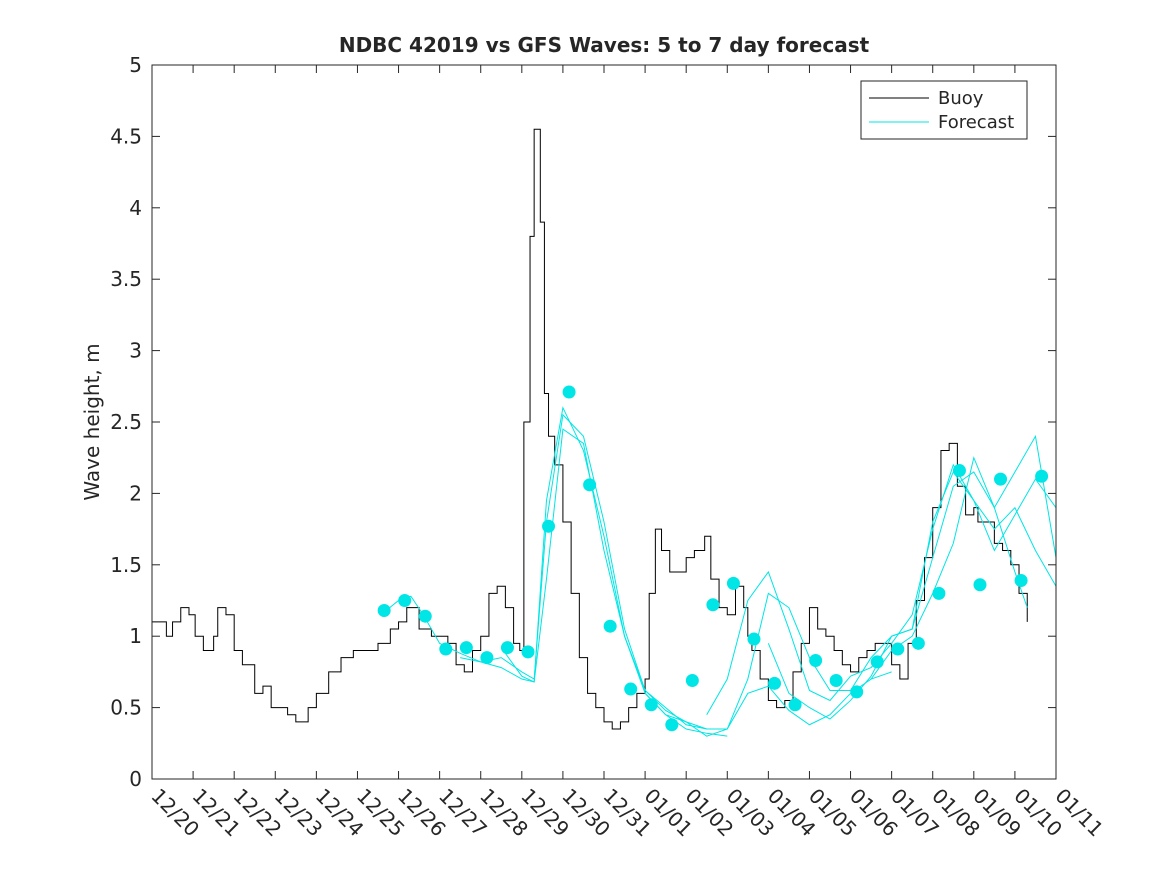  I want to click on legend-box, so click(944, 110).